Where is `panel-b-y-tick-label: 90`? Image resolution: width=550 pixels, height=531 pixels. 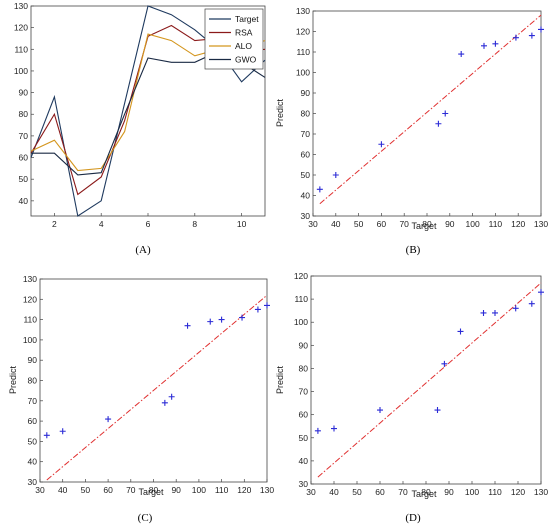 panel-b-y-tick-label: 90 is located at coordinates (306, 93).